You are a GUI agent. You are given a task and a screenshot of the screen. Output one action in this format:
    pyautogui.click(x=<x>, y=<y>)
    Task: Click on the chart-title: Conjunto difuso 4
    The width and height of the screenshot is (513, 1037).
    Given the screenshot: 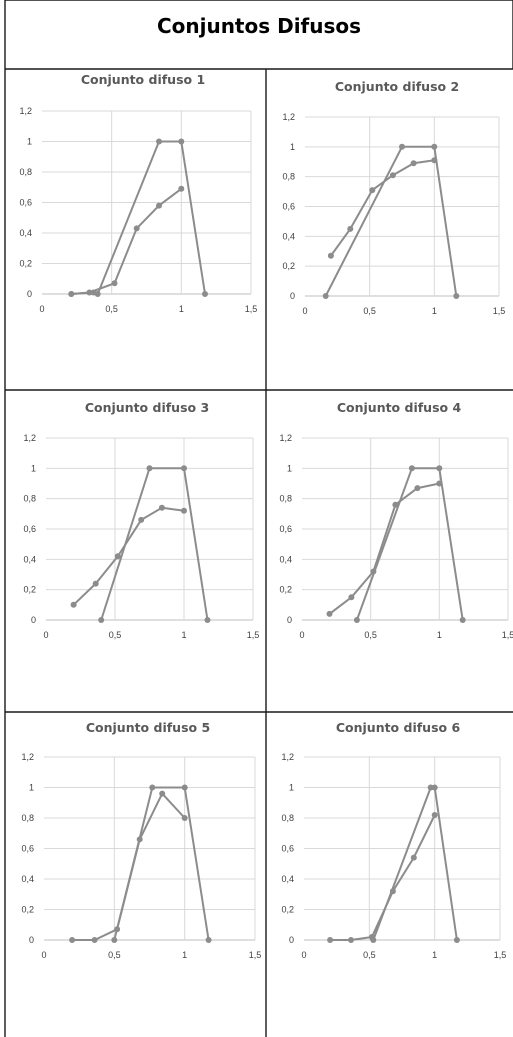 What is the action you would take?
    pyautogui.click(x=399, y=407)
    